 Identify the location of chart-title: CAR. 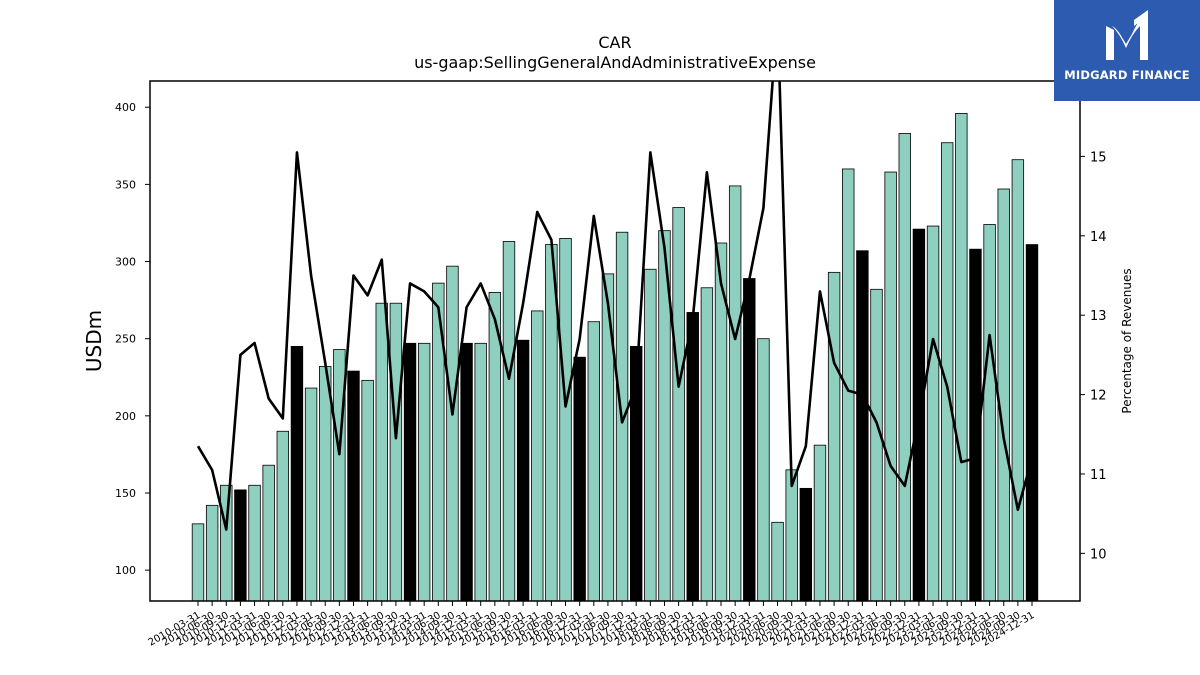
(614, 42).